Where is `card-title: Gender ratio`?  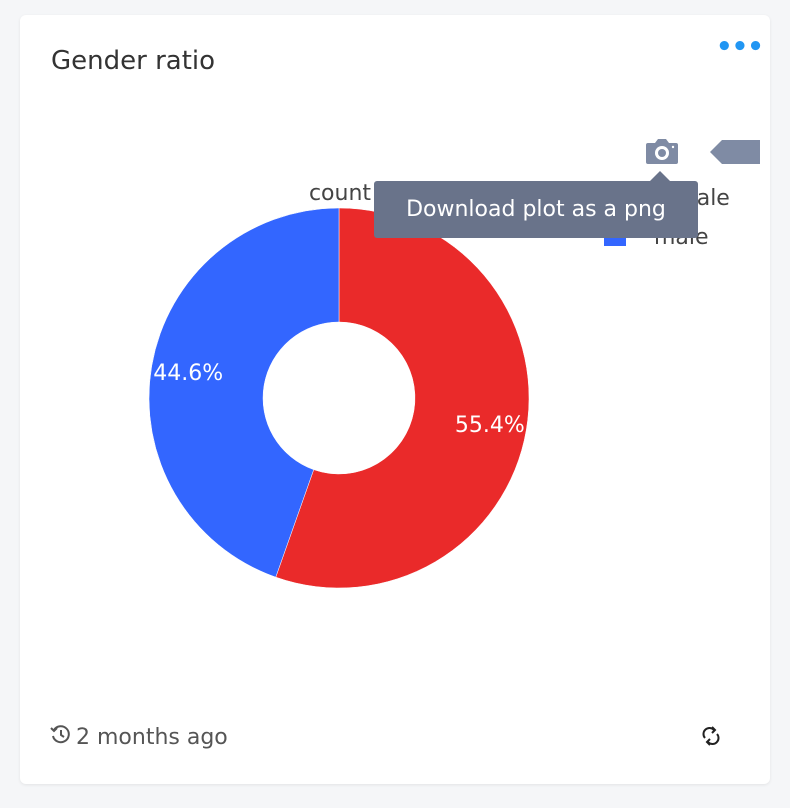 card-title: Gender ratio is located at coordinates (133, 61).